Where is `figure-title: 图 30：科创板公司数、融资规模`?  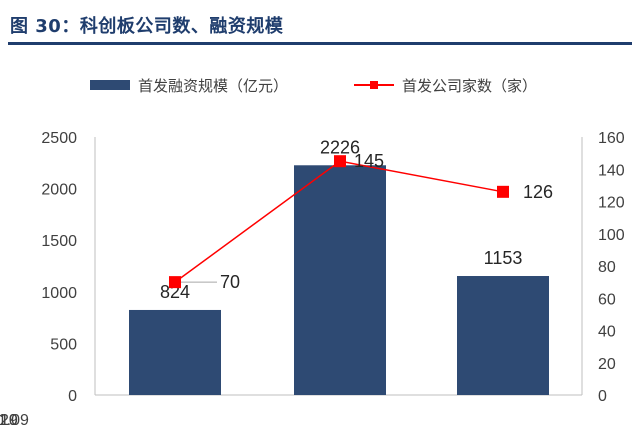 figure-title: 图 30：科创板公司数、融资规模 is located at coordinates (147, 26).